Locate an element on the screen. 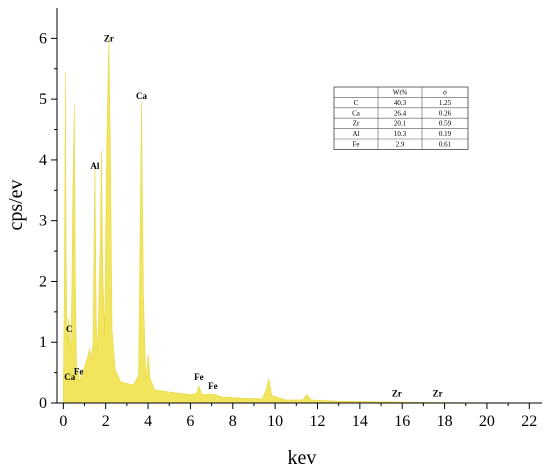 This screenshot has height=472, width=550. x-tick-label: 6 is located at coordinates (190, 421).